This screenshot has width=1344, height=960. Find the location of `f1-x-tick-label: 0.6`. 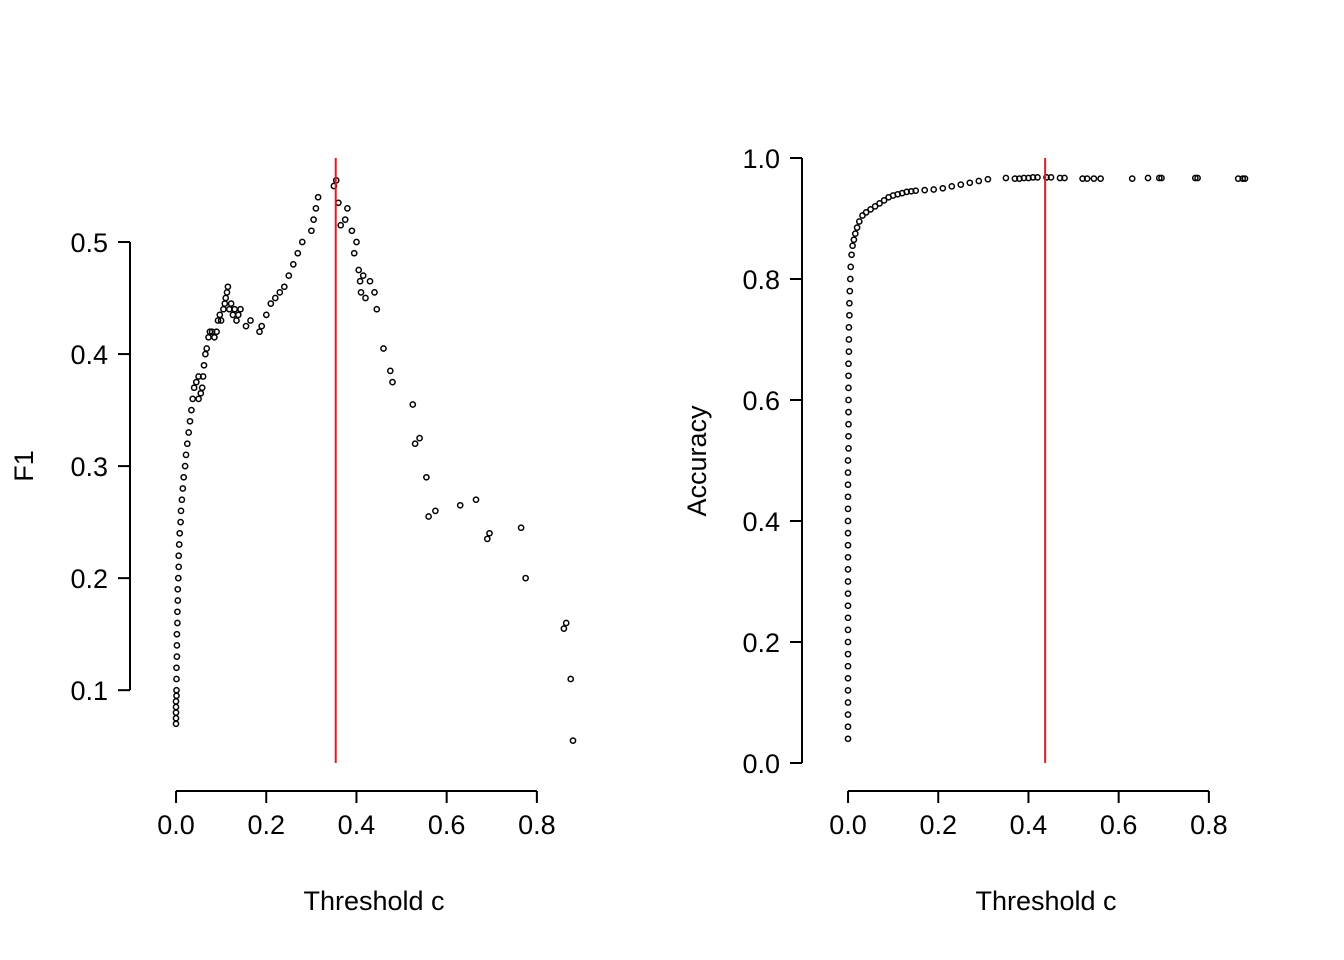

f1-x-tick-label: 0.6 is located at coordinates (447, 825).